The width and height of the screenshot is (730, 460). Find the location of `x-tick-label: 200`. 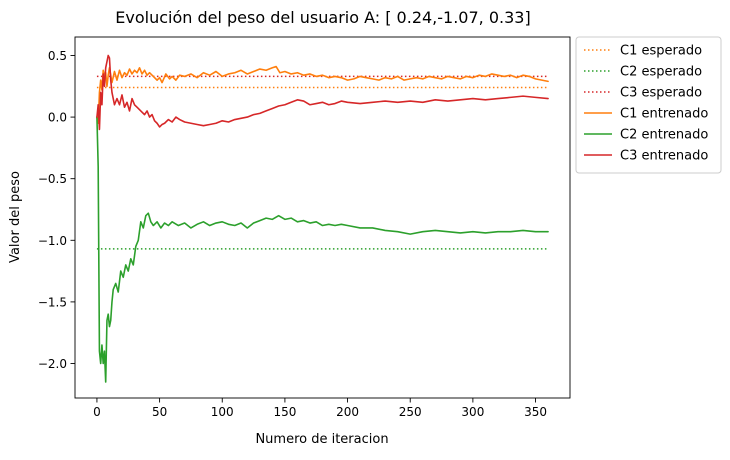

x-tick-label: 200 is located at coordinates (347, 412).